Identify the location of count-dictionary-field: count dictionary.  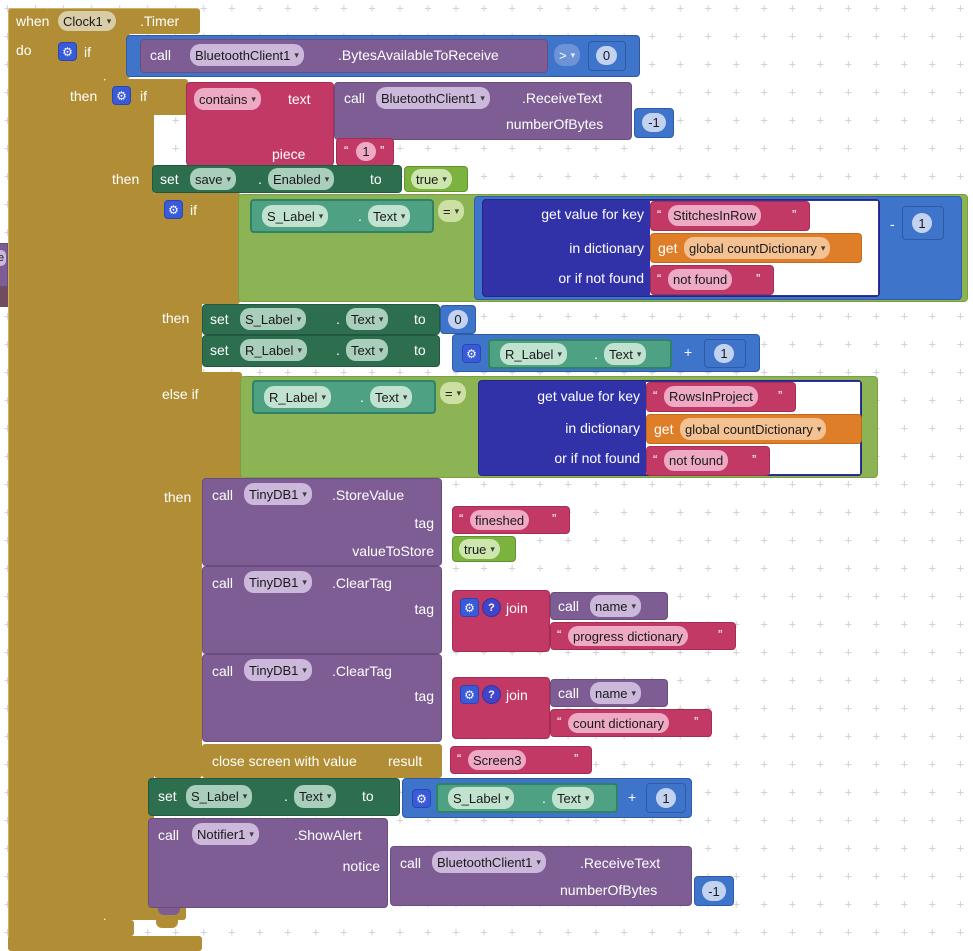
(619, 723).